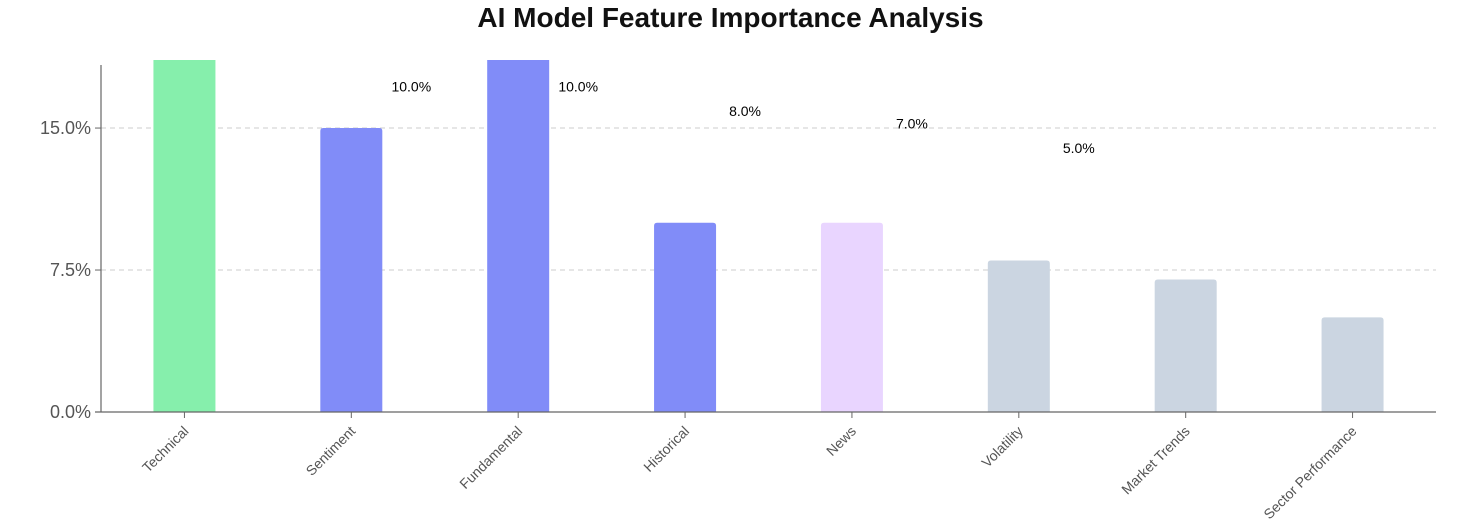  I want to click on x-tick-label: Fundamental, so click(490, 457).